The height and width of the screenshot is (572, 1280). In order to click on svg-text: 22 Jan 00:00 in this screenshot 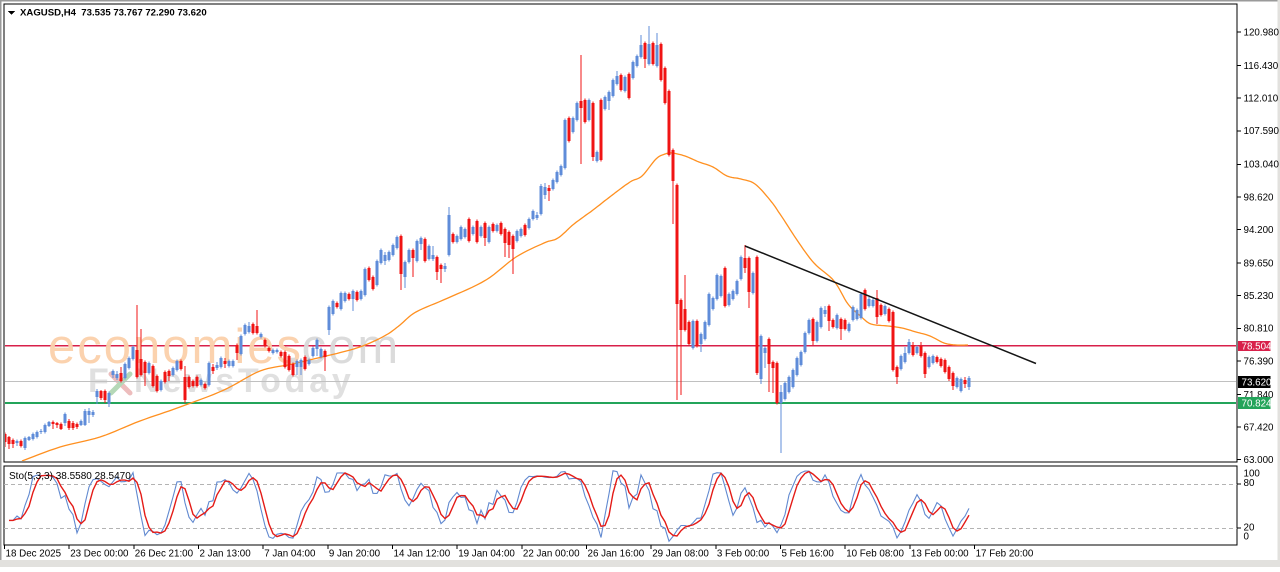, I will do `click(551, 554)`.